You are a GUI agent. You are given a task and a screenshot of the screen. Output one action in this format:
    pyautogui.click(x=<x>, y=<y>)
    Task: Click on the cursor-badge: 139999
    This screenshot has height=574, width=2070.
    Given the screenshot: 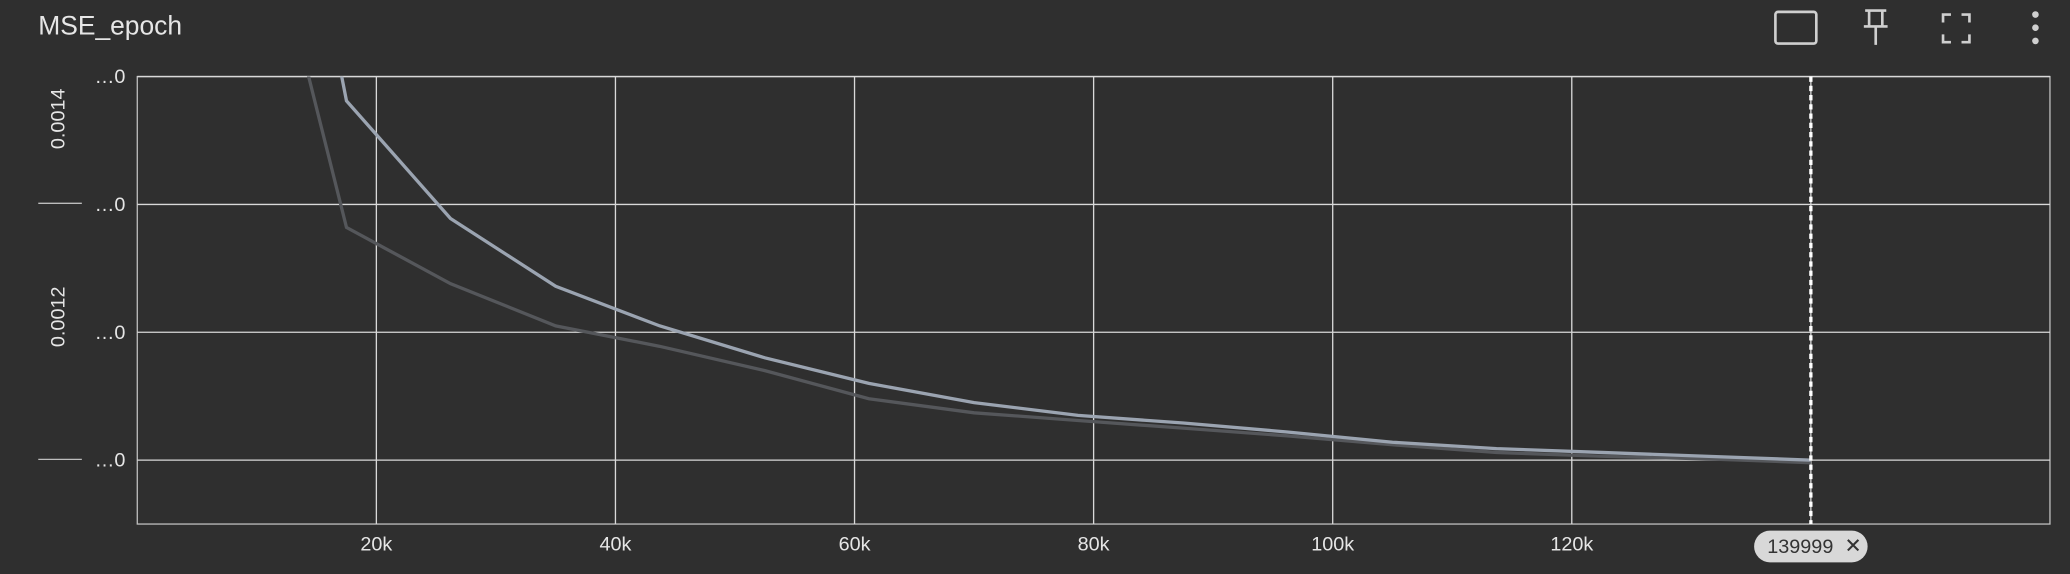 What is the action you would take?
    pyautogui.click(x=1811, y=546)
    